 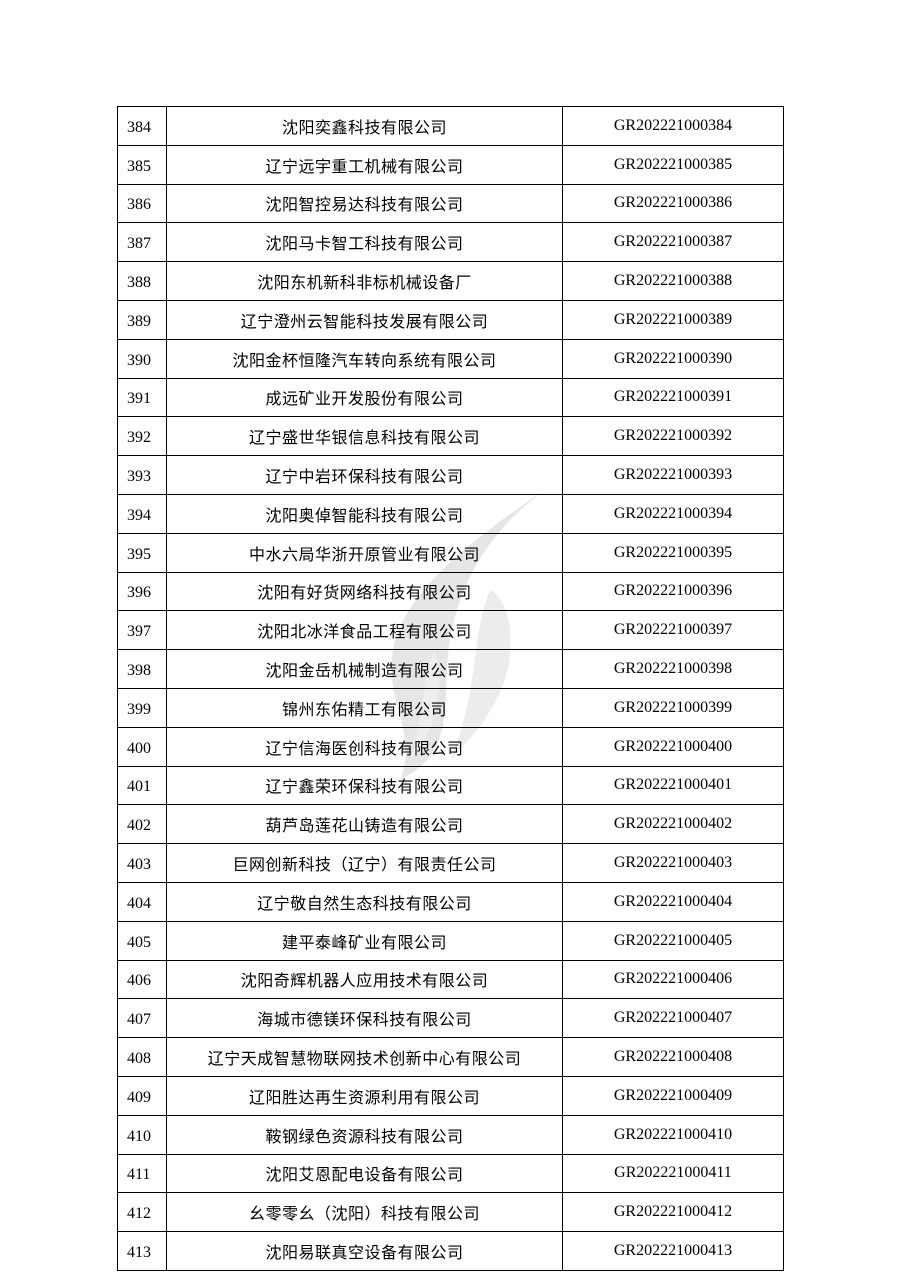 I want to click on table-row: 402 葫芦岛莲花山铸造有限公司 GR202221000402, so click(x=450, y=824).